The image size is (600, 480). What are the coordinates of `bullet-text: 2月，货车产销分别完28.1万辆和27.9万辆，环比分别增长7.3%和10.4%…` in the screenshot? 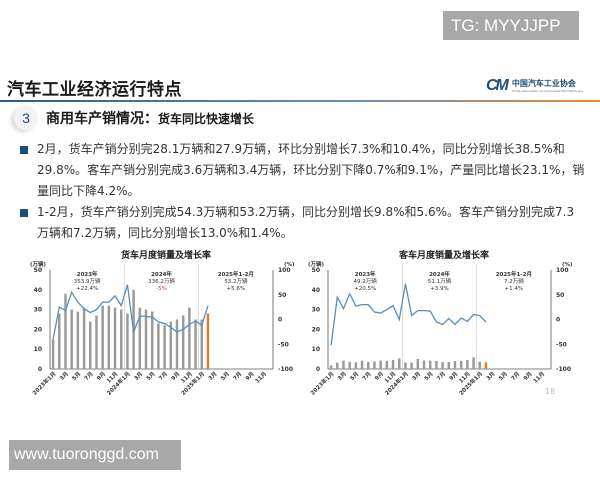 It's located at (311, 170).